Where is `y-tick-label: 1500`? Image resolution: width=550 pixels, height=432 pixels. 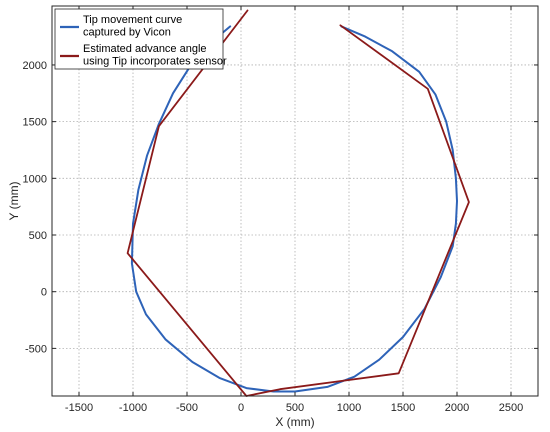 y-tick-label: 1500 is located at coordinates (35, 123).